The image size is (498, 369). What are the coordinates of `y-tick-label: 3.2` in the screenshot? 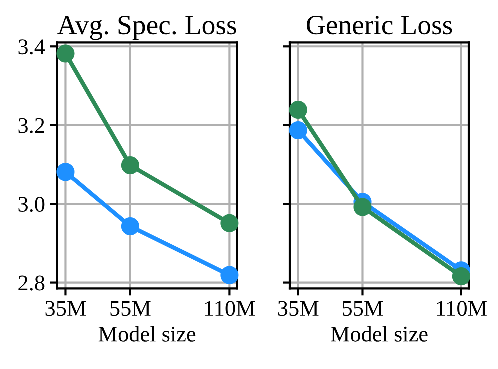 It's located at (31, 126).